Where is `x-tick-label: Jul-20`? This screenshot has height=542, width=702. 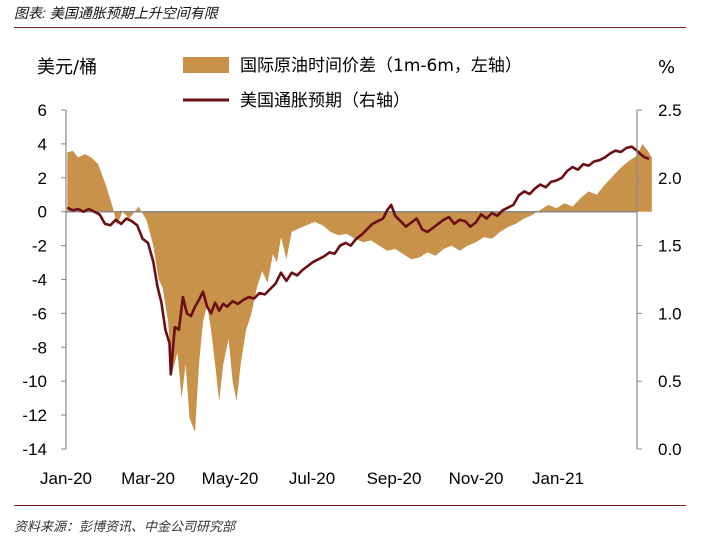 x-tick-label: Jul-20 is located at coordinates (312, 478).